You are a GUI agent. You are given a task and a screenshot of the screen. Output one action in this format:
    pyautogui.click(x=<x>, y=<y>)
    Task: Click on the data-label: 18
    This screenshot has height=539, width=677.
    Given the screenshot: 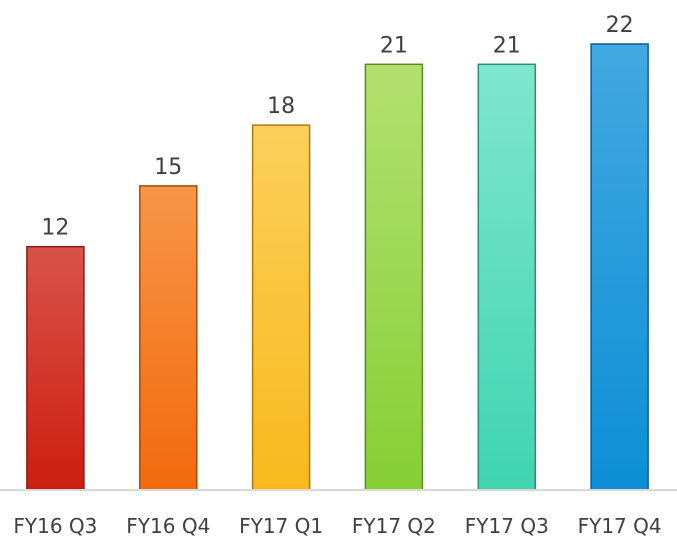 What is the action you would take?
    pyautogui.click(x=281, y=106)
    